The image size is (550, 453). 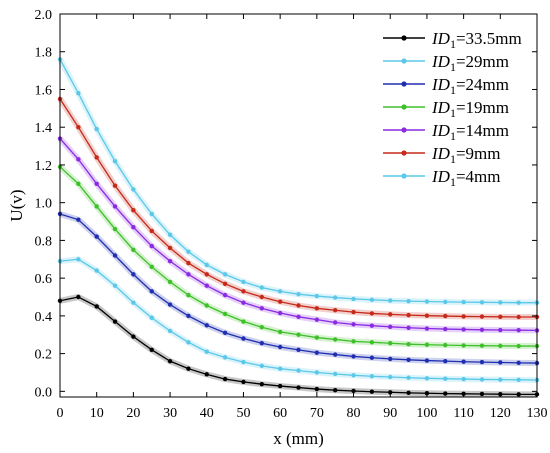 I want to click on y-axis-label: U(v), so click(x=16, y=205).